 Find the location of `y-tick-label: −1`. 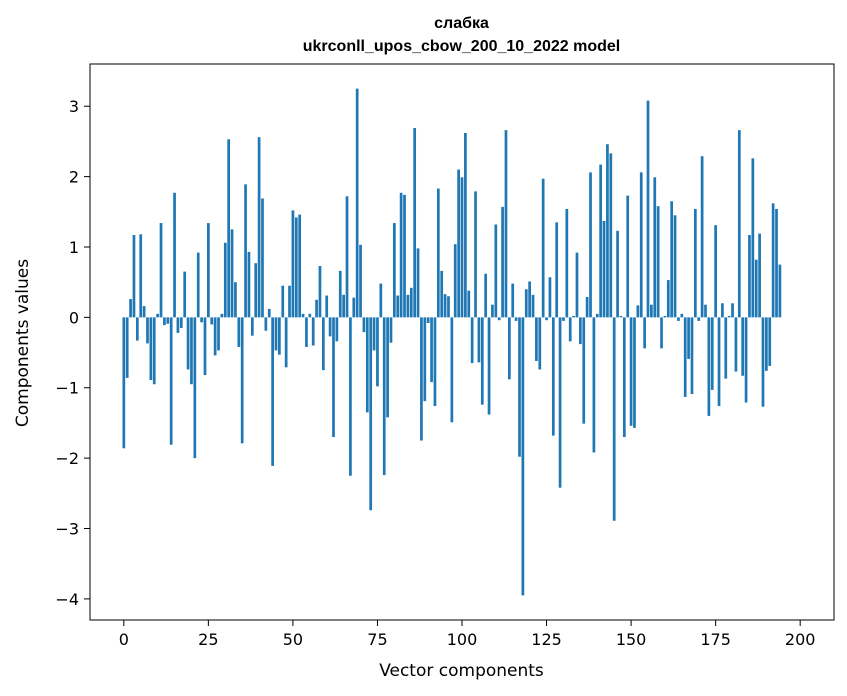

y-tick-label: −1 is located at coordinates (67, 388).